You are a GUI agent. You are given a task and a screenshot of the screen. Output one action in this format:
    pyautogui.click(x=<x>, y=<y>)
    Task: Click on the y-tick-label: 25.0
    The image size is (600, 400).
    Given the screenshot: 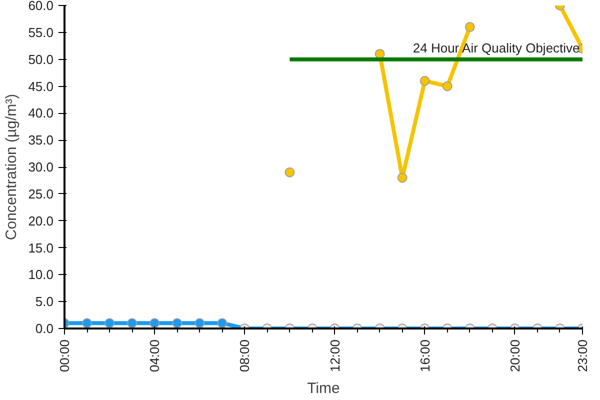 What is the action you would take?
    pyautogui.click(x=41, y=194)
    